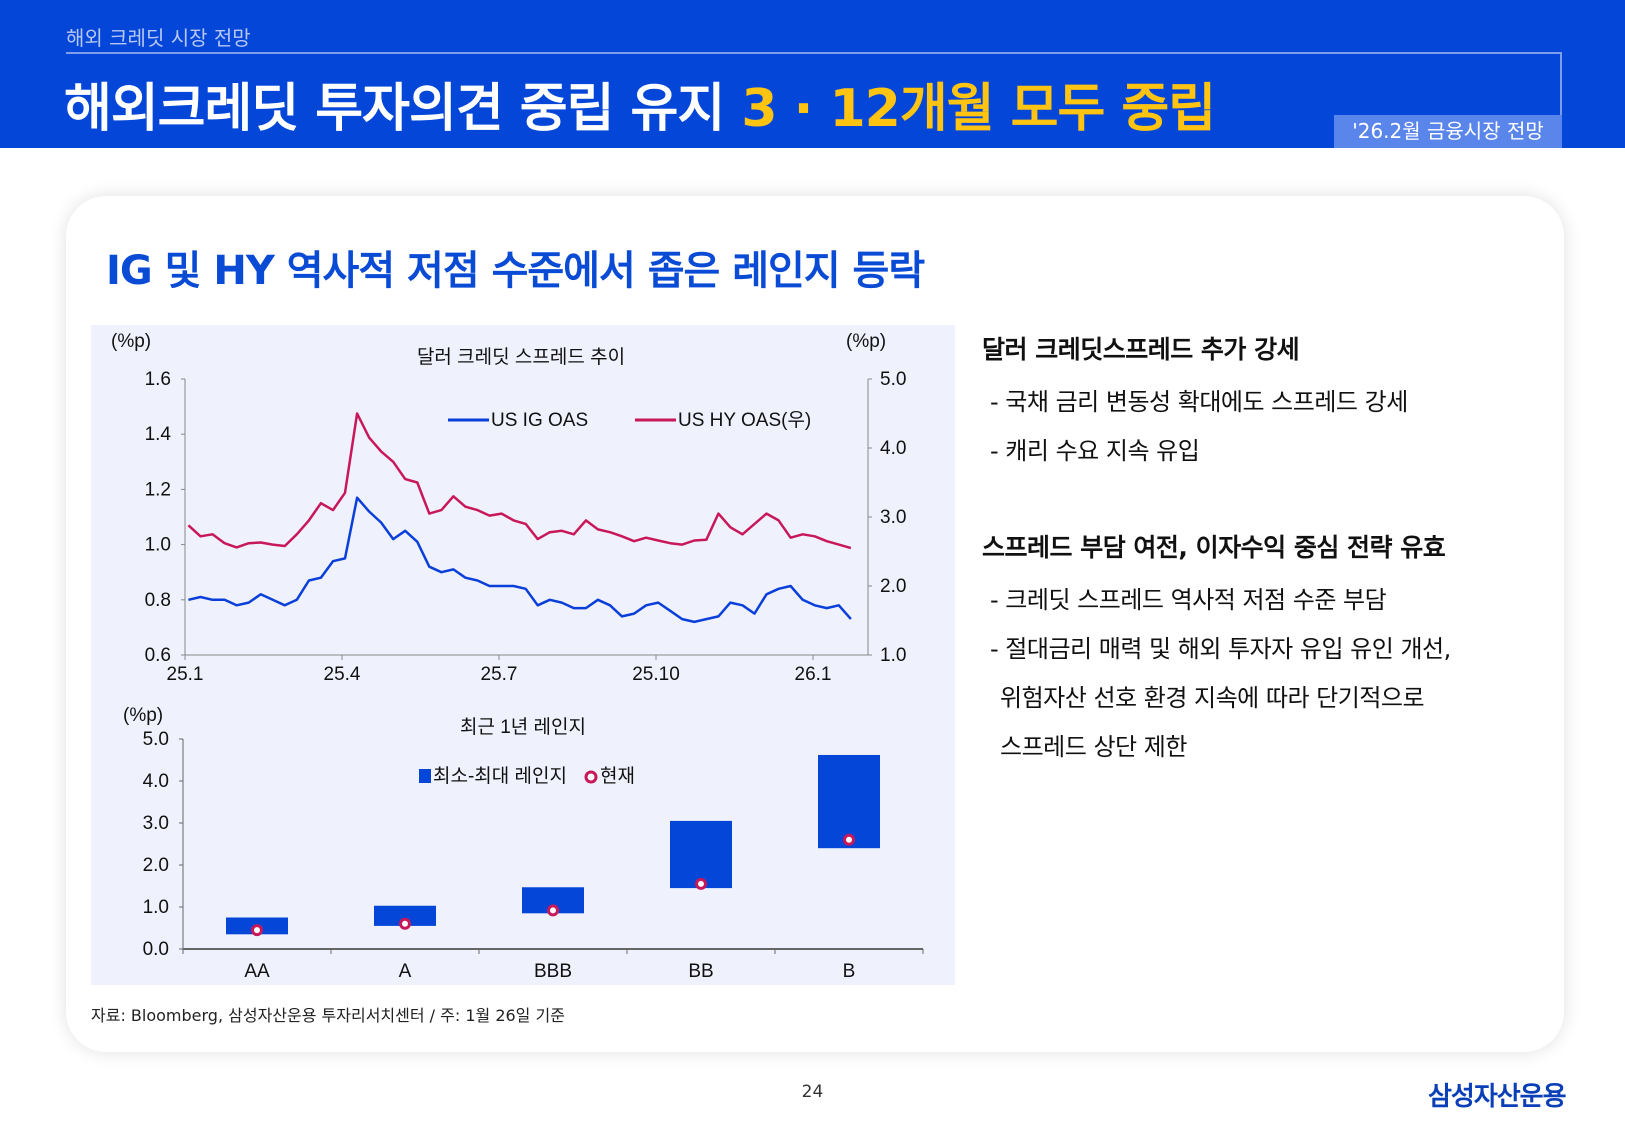  Describe the element at coordinates (523, 727) in the screenshot. I see `bar-chart-title: 최근 1년 레인지` at that location.